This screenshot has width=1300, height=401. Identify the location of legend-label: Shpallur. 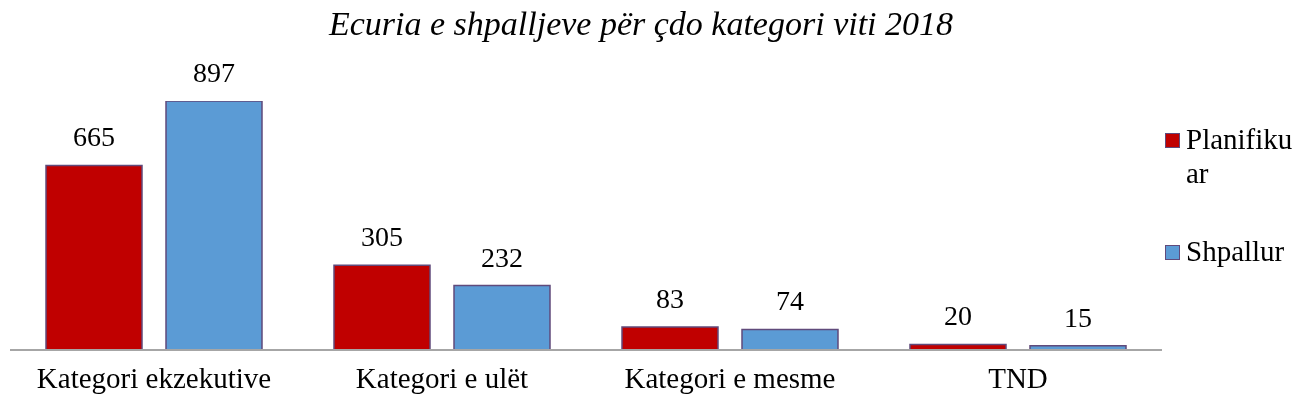
(1236, 251).